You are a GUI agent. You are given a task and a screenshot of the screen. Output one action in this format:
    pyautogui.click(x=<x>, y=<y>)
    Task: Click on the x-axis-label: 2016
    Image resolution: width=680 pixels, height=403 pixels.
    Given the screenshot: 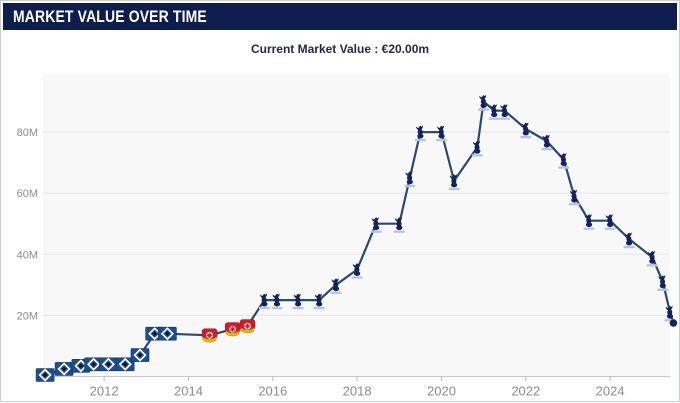 What is the action you would take?
    pyautogui.click(x=272, y=391)
    